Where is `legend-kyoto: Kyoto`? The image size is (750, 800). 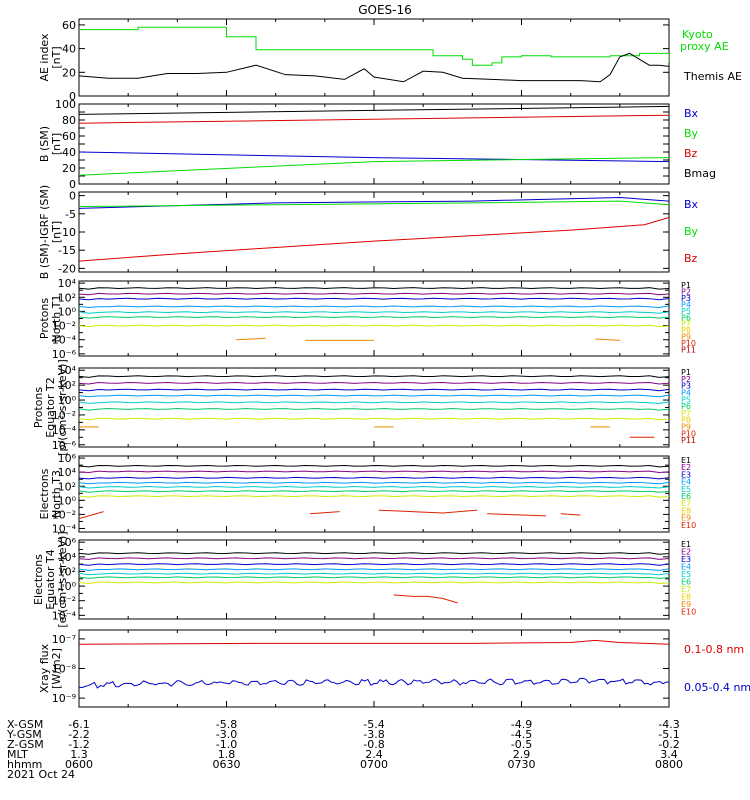
legend-kyoto: Kyoto is located at coordinates (697, 34).